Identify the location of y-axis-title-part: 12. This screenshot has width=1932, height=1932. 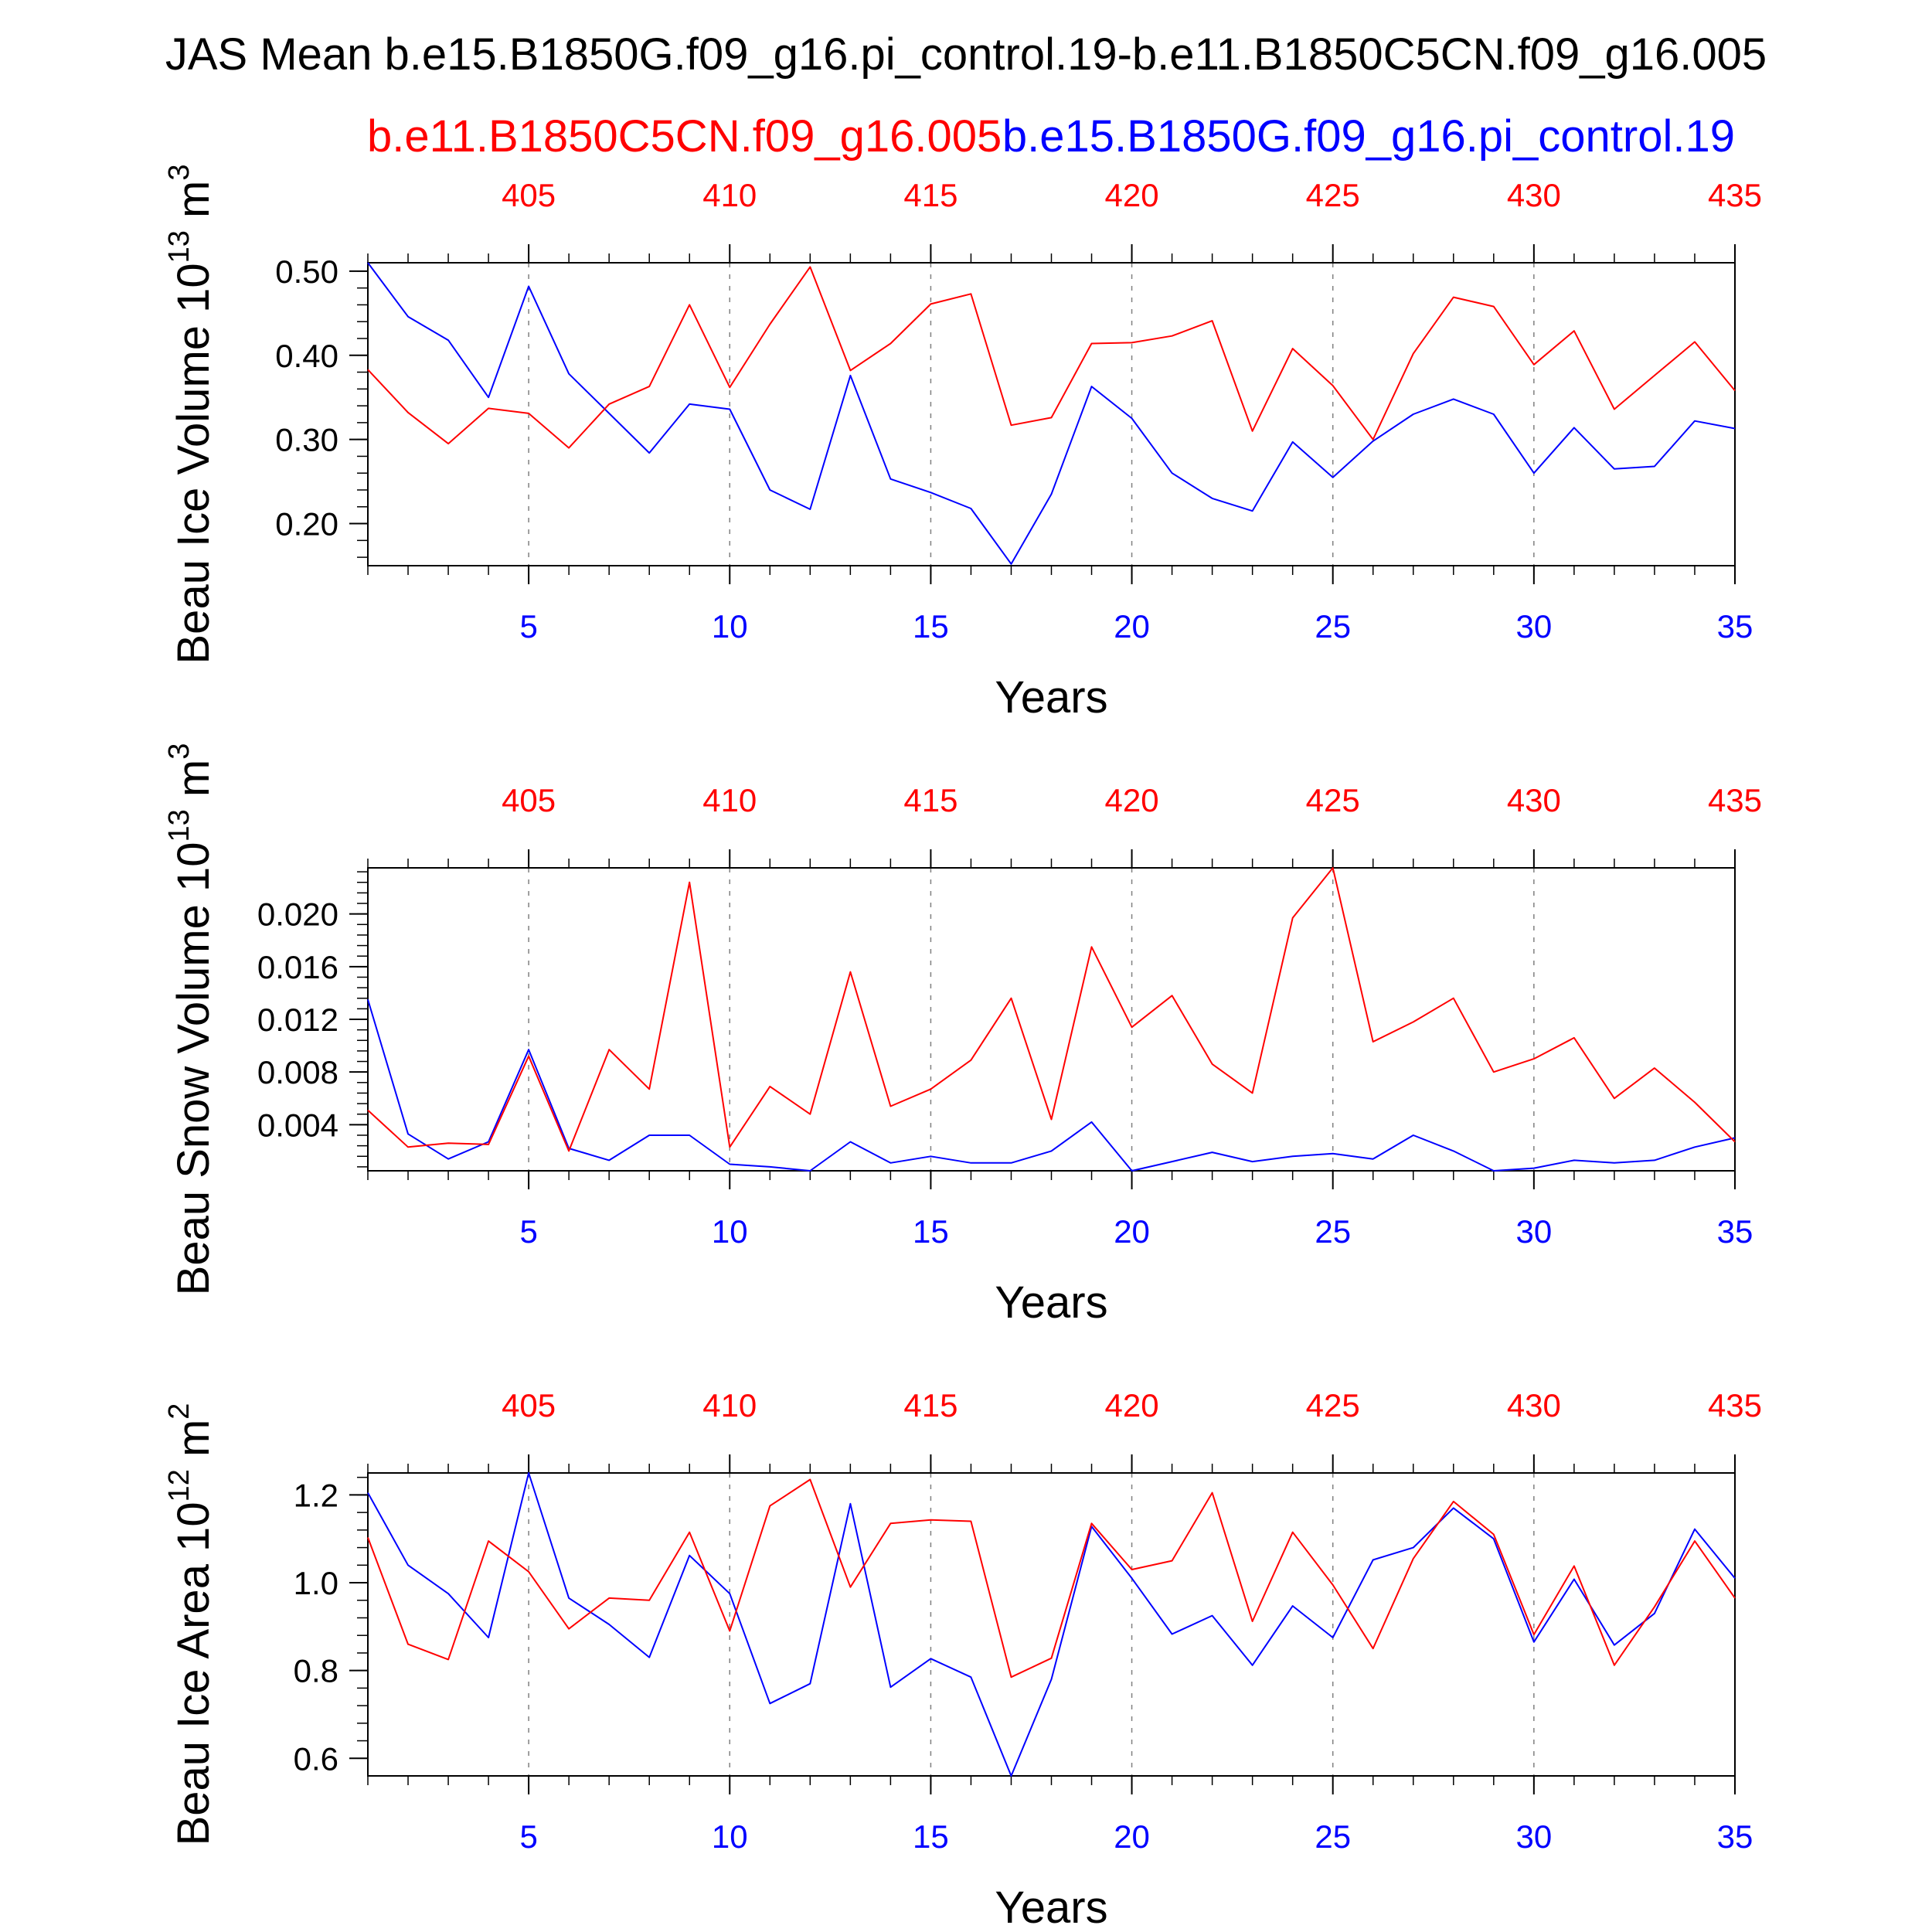
(179, 1485).